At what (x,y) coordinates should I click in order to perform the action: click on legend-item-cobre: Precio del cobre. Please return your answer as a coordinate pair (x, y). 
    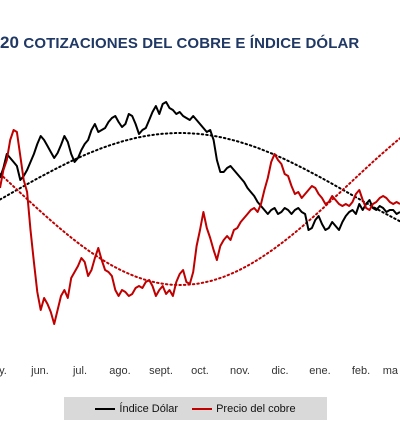
    Looking at the image, I should click on (244, 409).